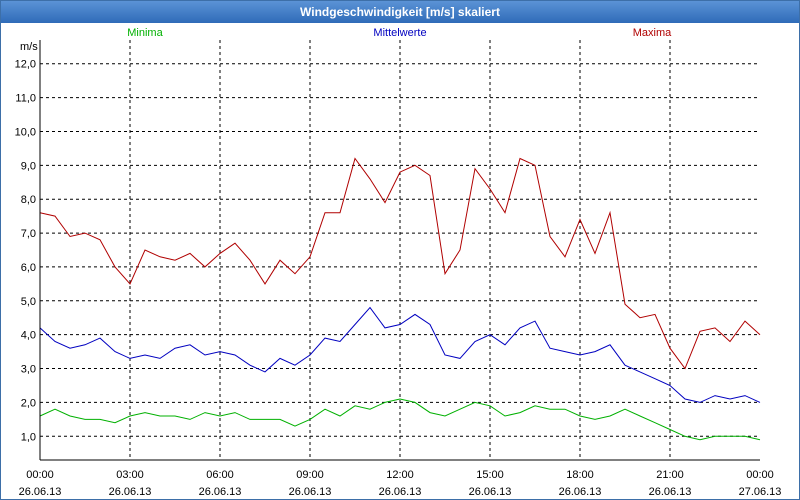 The image size is (800, 500). What do you see at coordinates (25, 251) in the screenshot?
I see `y-tick-labels: 1,0 2,0 3,0 4,0 5,0 6,0 7,0 8,0 9,0 10,0 11,0 12,0` at bounding box center [25, 251].